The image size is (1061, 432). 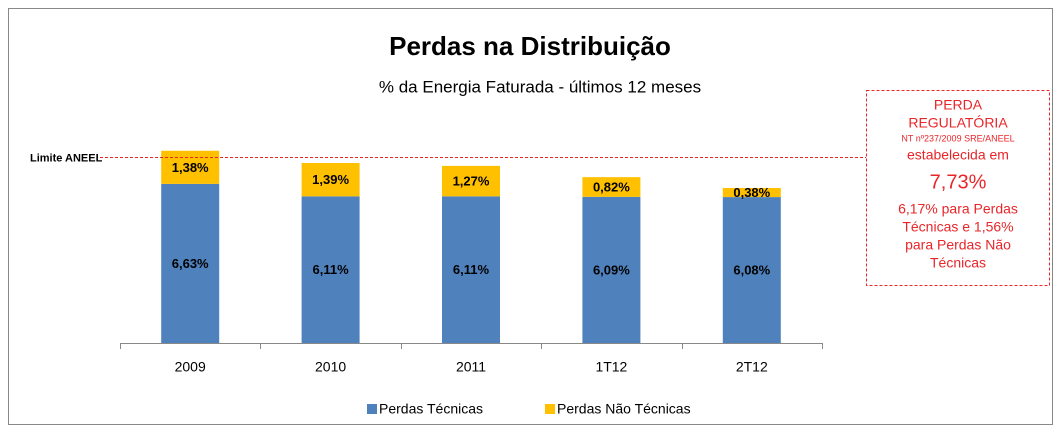 I want to click on annotation-text: REGULATÓRIA, so click(x=958, y=123).